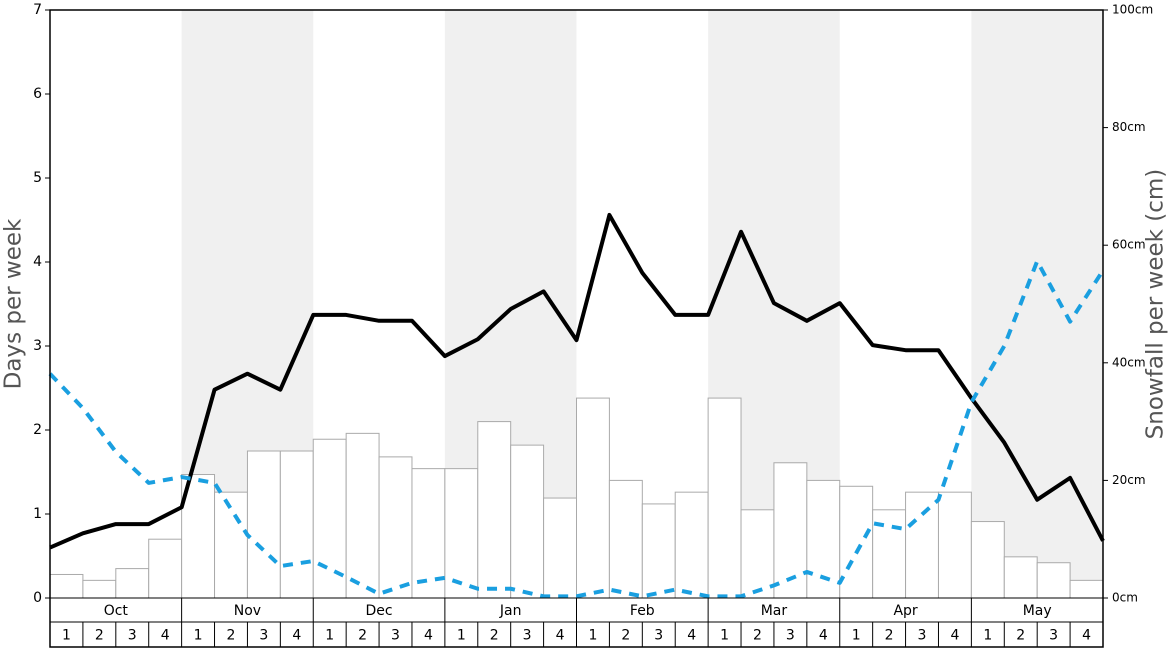  I want to click on y2-tick-label: 80cm, so click(1129, 127).